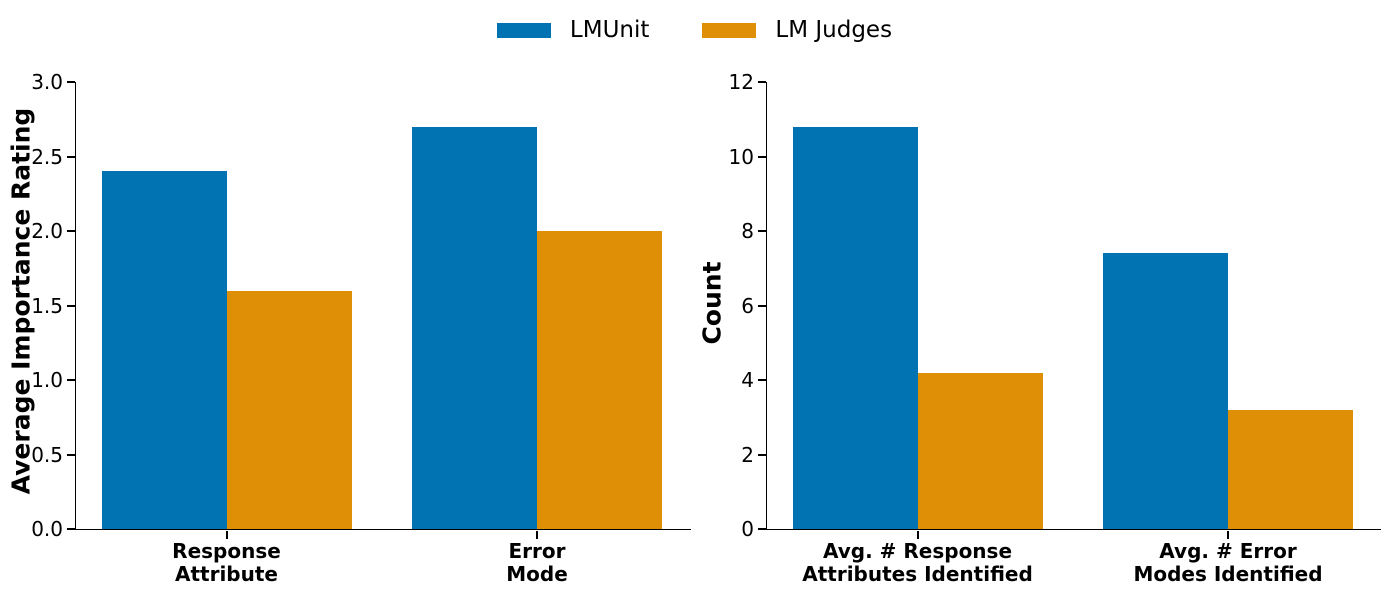  Describe the element at coordinates (474, 327) in the screenshot. I see `bar-lmunit-error` at that location.